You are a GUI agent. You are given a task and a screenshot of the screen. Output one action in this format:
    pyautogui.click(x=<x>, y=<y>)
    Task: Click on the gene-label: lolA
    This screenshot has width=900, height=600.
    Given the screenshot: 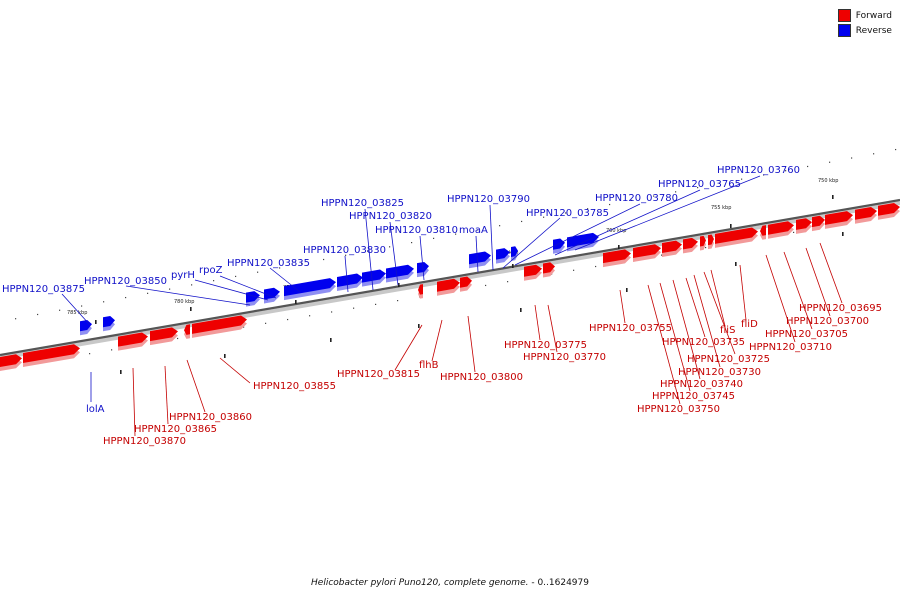 What is the action you would take?
    pyautogui.click(x=95, y=409)
    